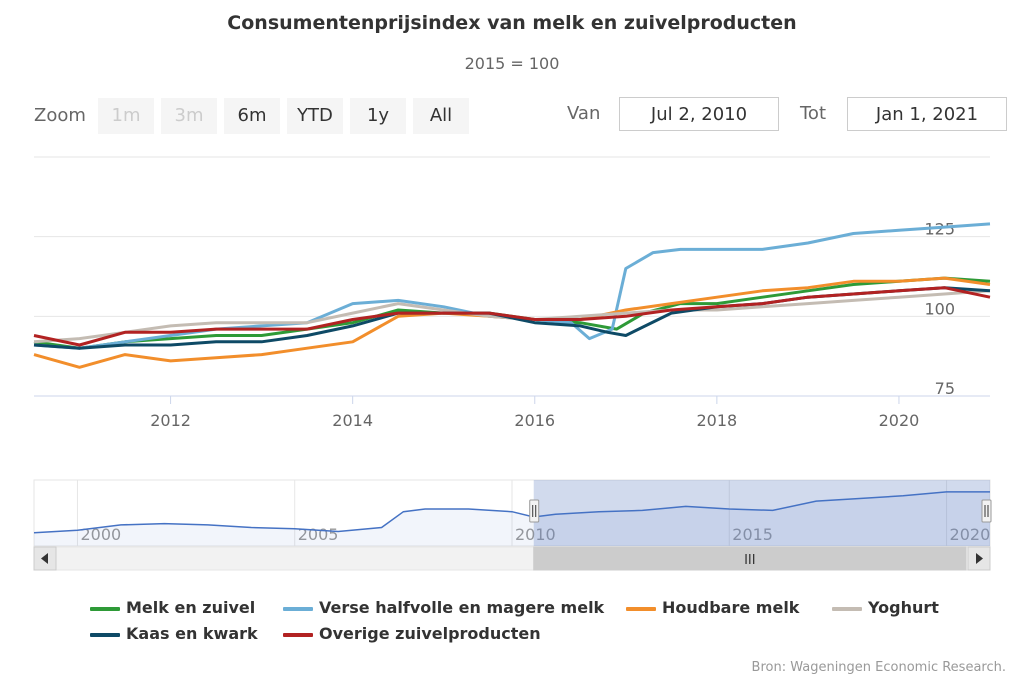 The height and width of the screenshot is (683, 1024). Describe the element at coordinates (584, 113) in the screenshot. I see `from-label: Van` at that location.